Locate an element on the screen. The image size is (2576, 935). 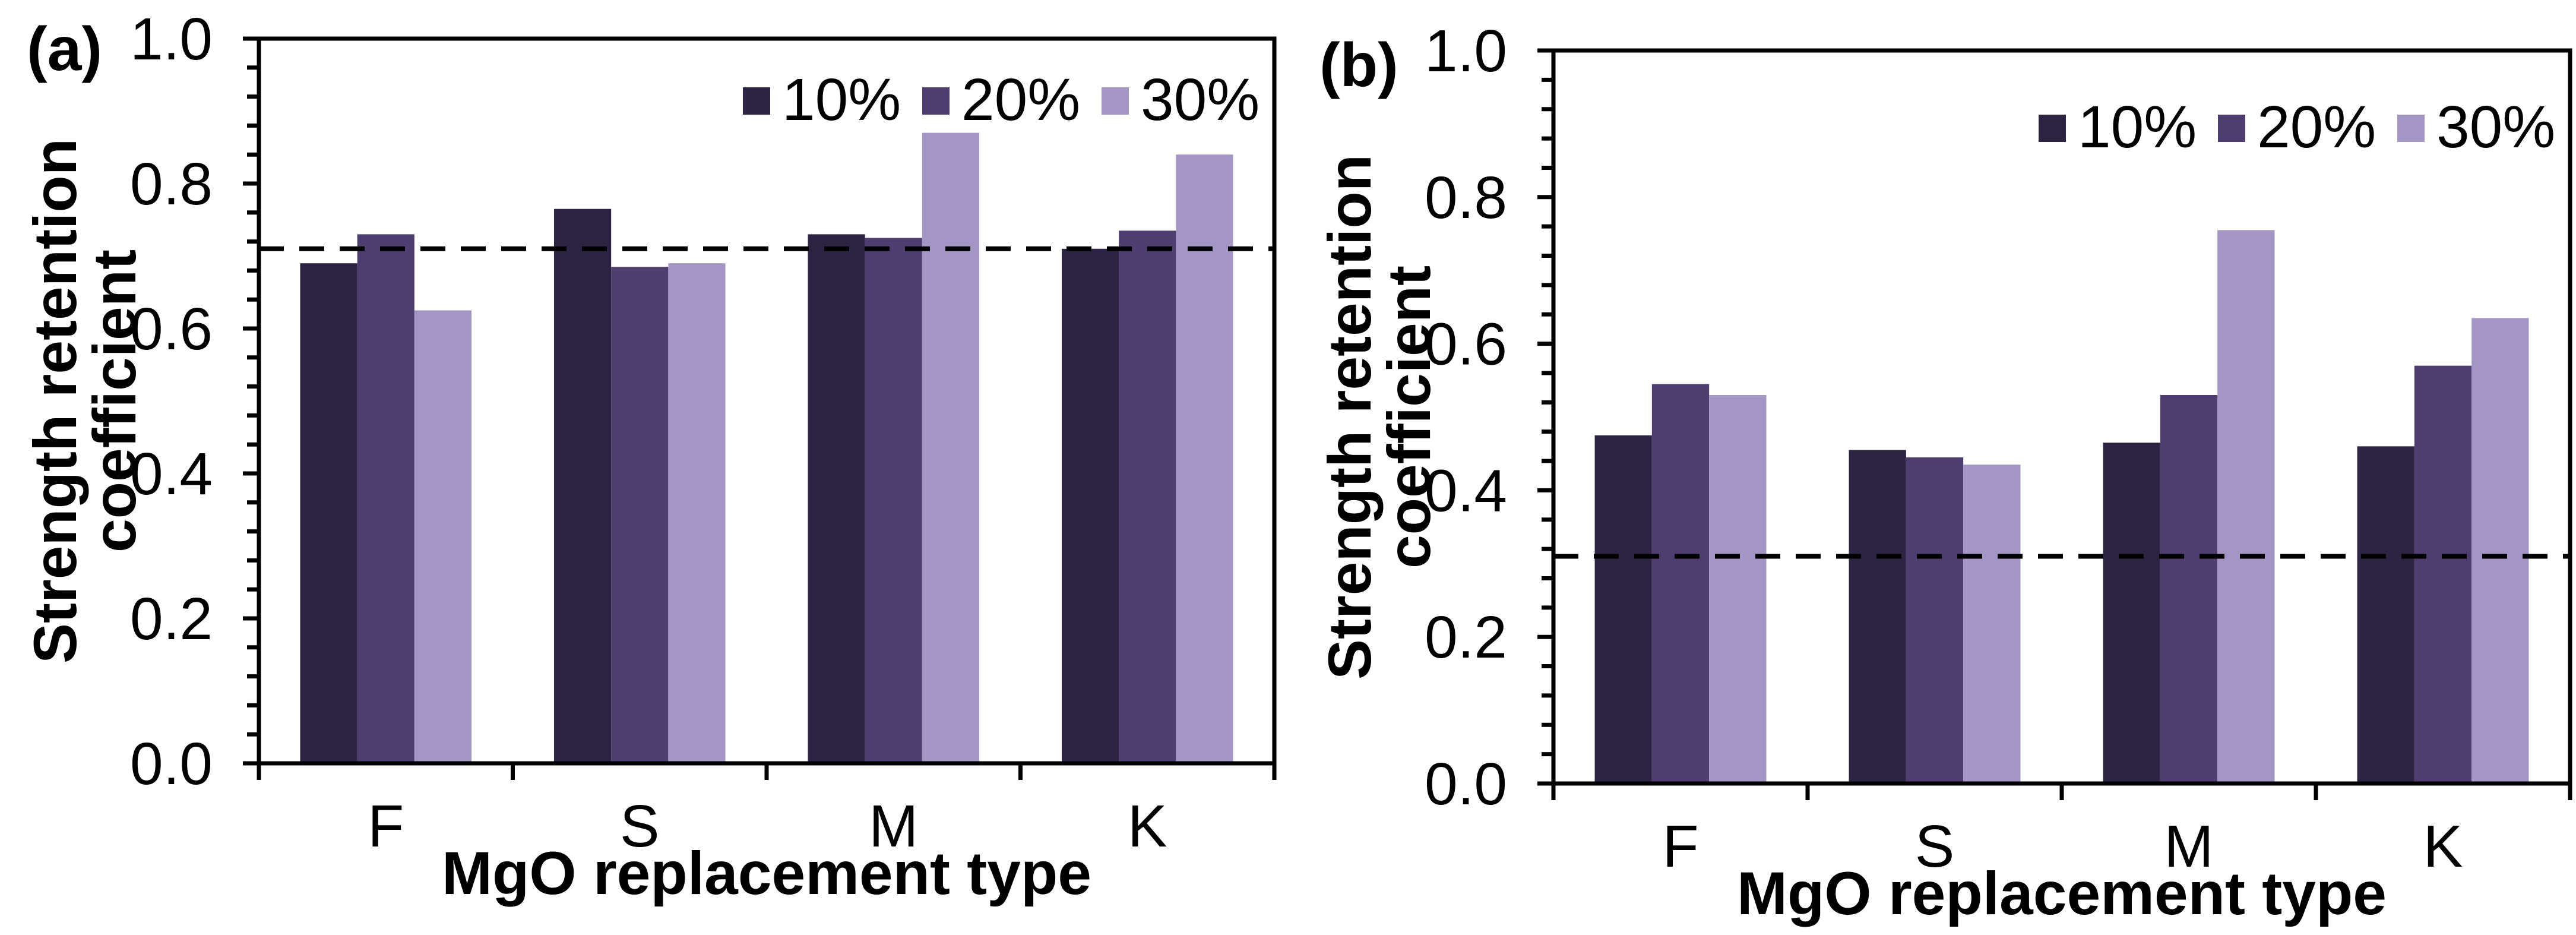
panel-label-a: (a) is located at coordinates (64, 49).